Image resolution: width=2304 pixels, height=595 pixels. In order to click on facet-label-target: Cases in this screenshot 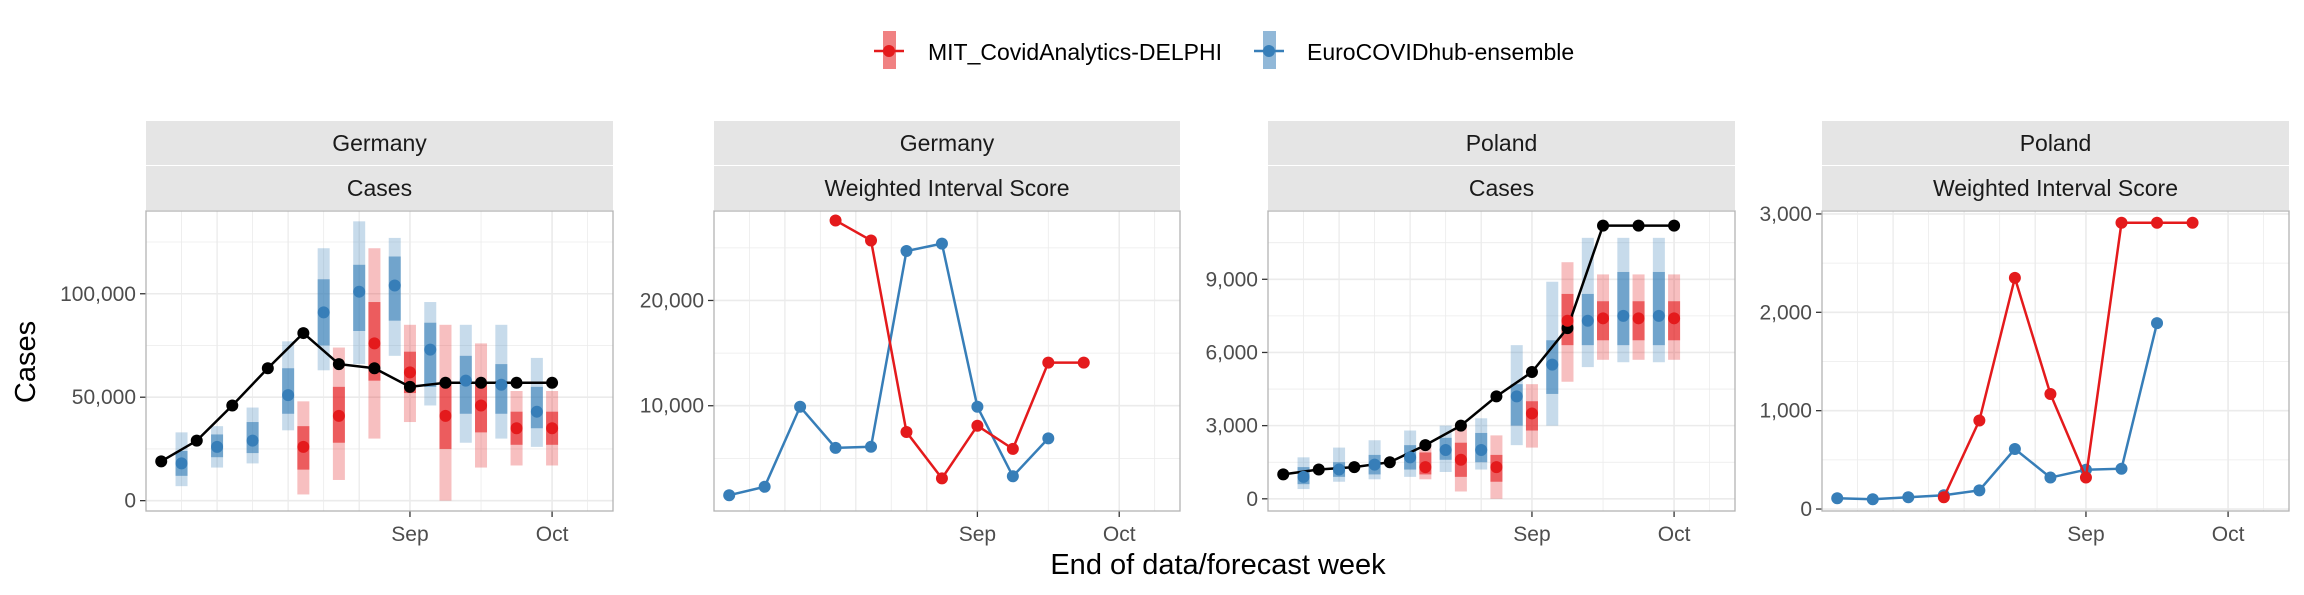, I will do `click(379, 188)`.